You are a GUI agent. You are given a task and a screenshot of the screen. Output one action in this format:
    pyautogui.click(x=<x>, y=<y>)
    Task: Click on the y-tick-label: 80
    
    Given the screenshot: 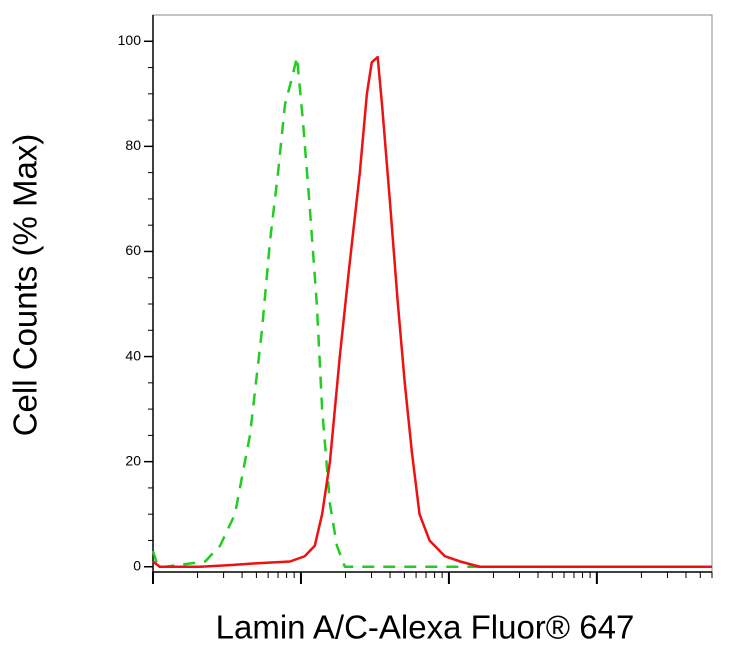 What is the action you would take?
    pyautogui.click(x=133, y=145)
    